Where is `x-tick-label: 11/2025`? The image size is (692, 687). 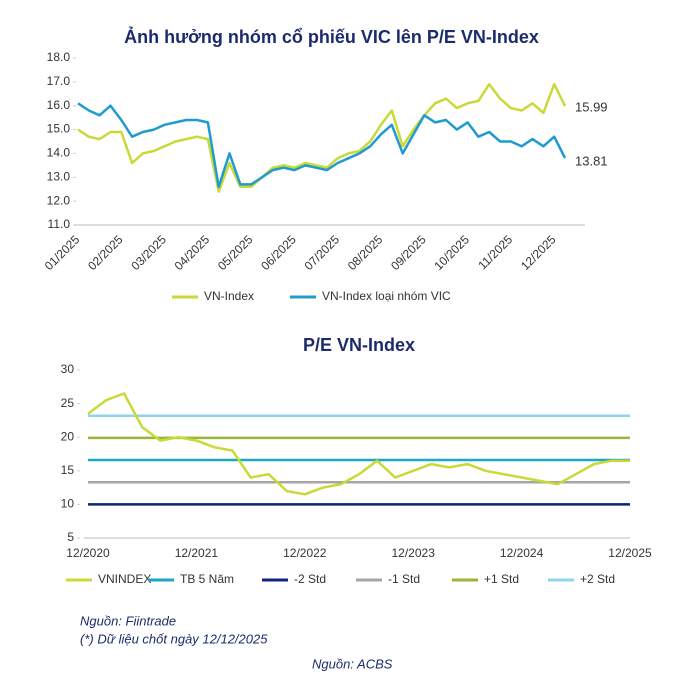 x-tick-label: 11/2025 is located at coordinates (495, 252).